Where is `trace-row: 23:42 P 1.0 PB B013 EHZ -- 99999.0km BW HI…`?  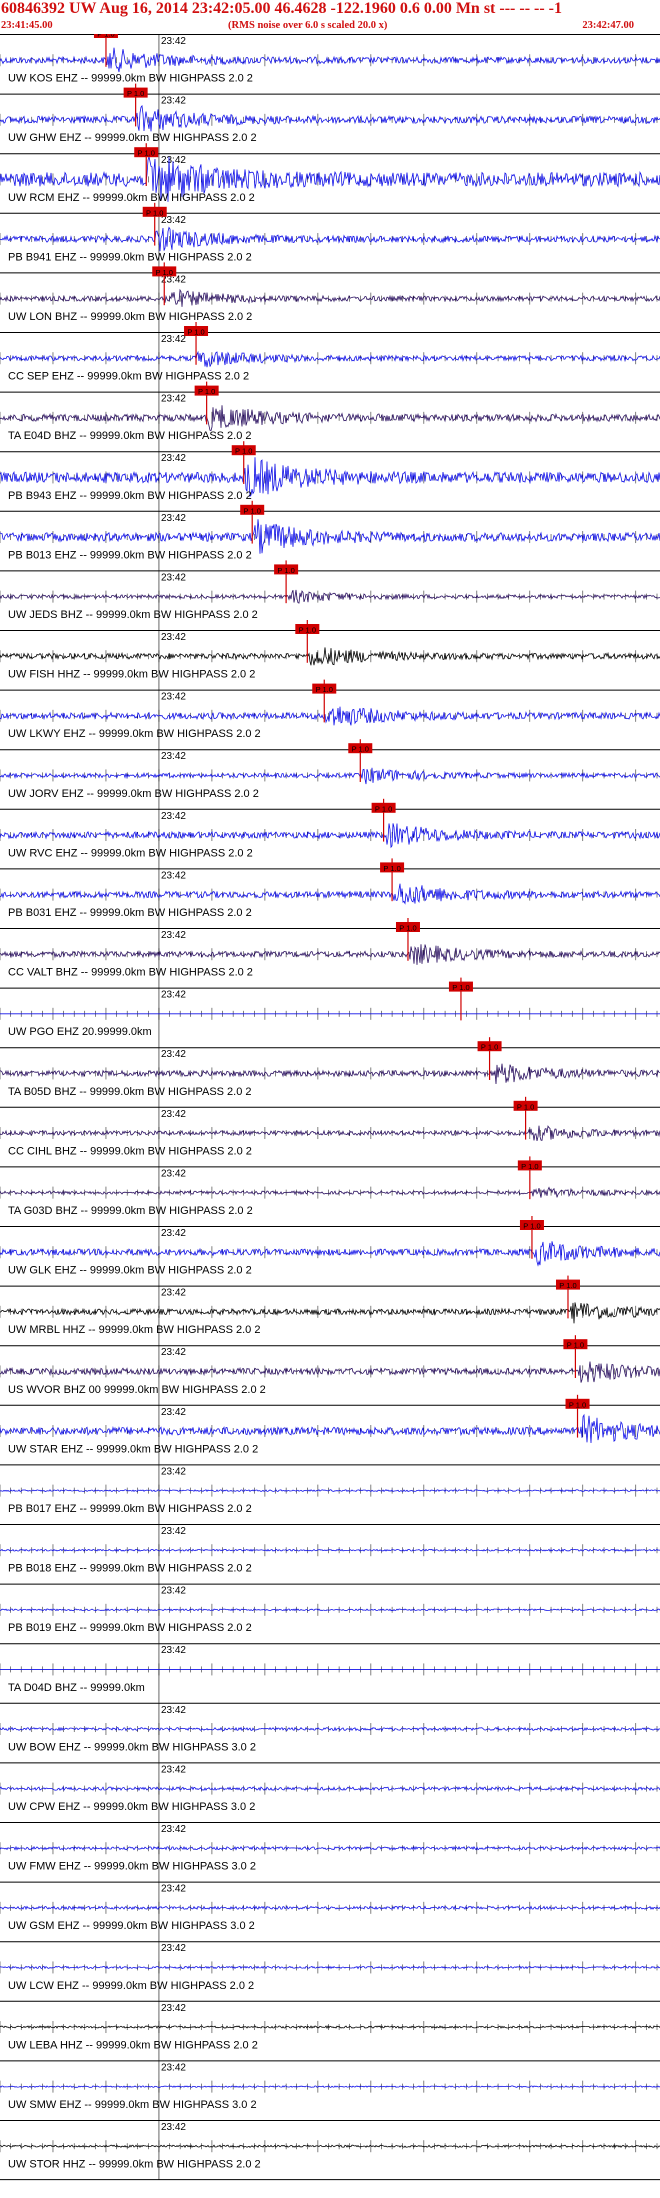 trace-row: 23:42 P 1.0 PB B013 EHZ -- 99999.0km BW HI… is located at coordinates (330, 535).